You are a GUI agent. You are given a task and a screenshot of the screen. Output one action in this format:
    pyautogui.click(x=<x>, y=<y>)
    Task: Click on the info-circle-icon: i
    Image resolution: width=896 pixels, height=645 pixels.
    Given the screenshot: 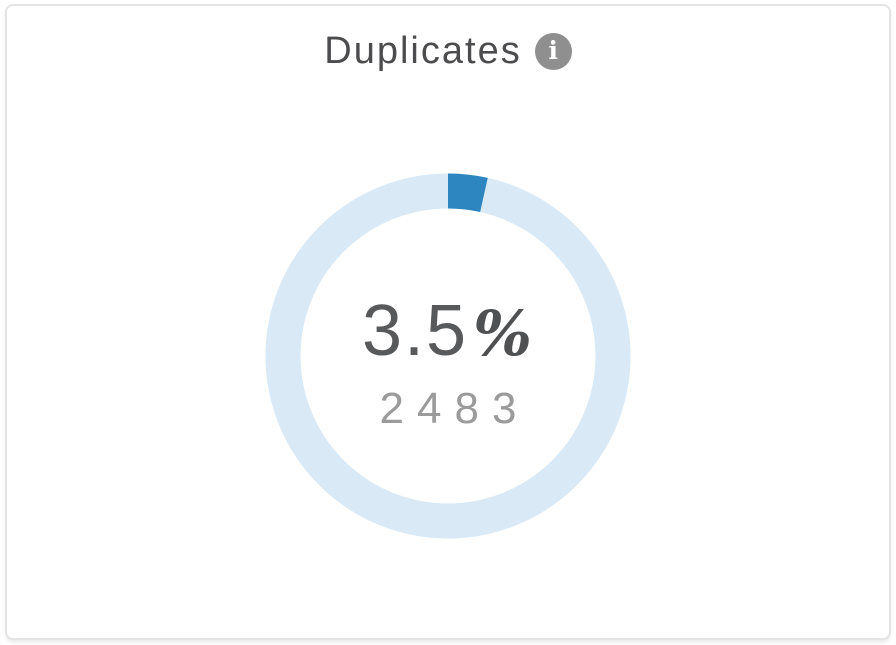 What is the action you would take?
    pyautogui.click(x=553, y=51)
    